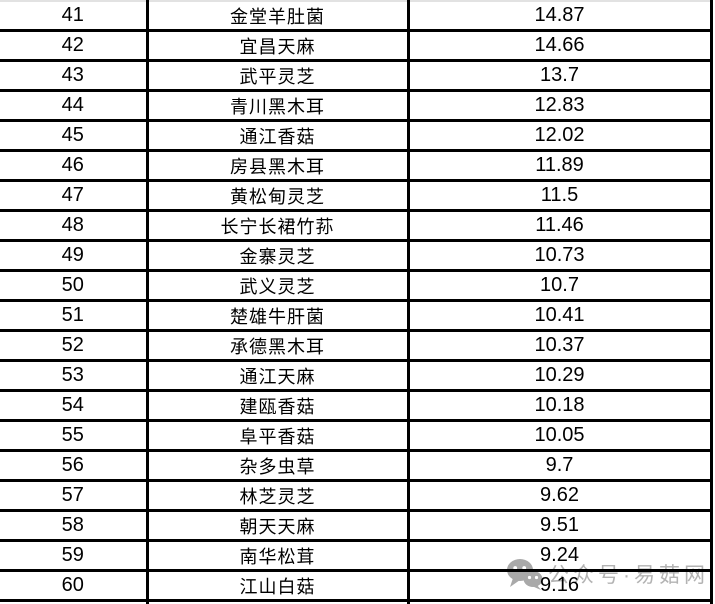  I want to click on rank-cell: 42, so click(74, 45).